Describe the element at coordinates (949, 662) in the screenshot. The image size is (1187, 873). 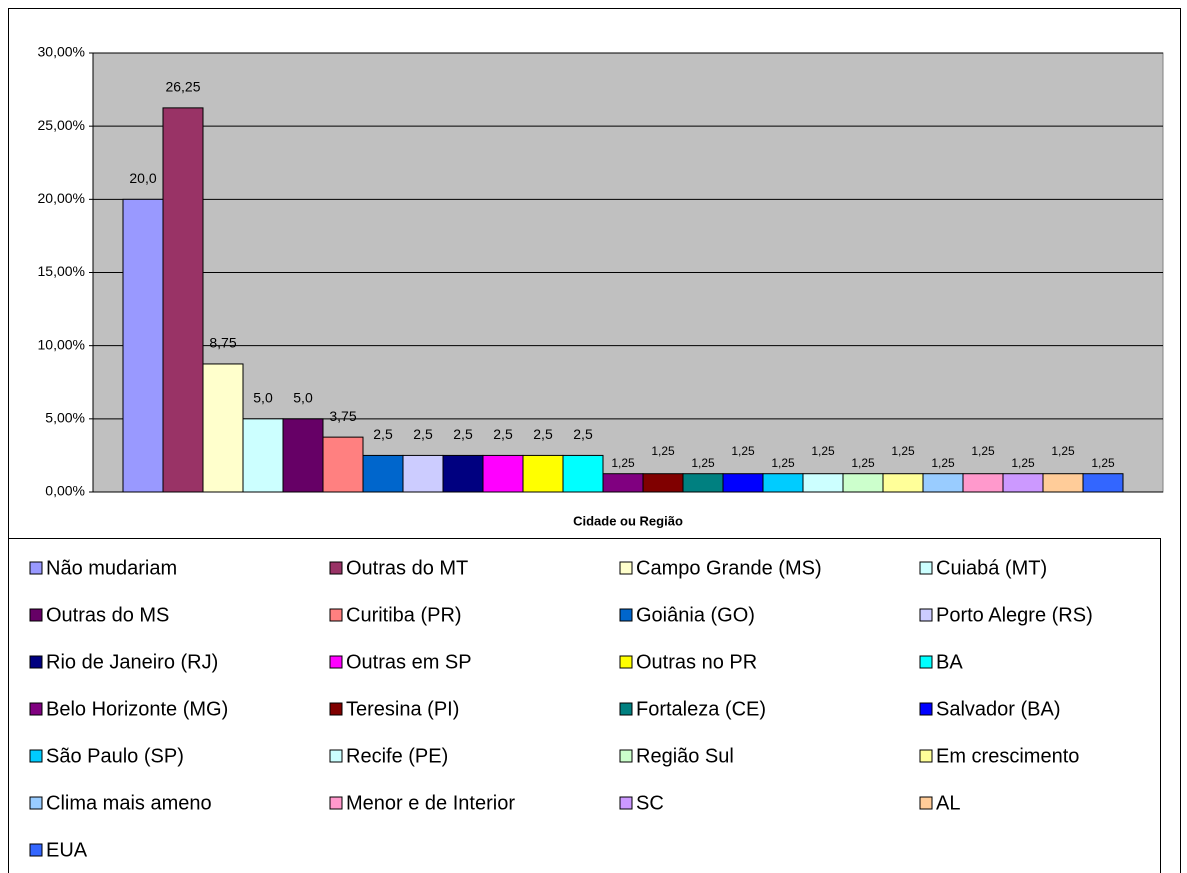
I see `legend-label: BA` at that location.